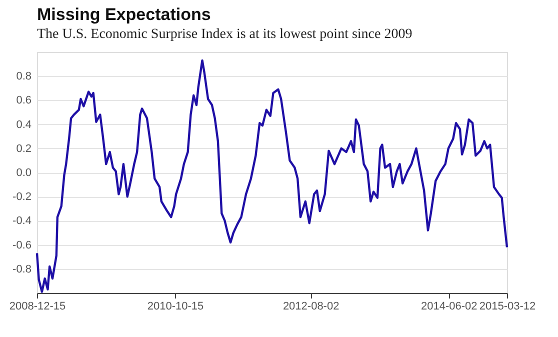 This screenshot has width=558, height=337. I want to click on x-tick-label: 2008-12-15, so click(37, 306).